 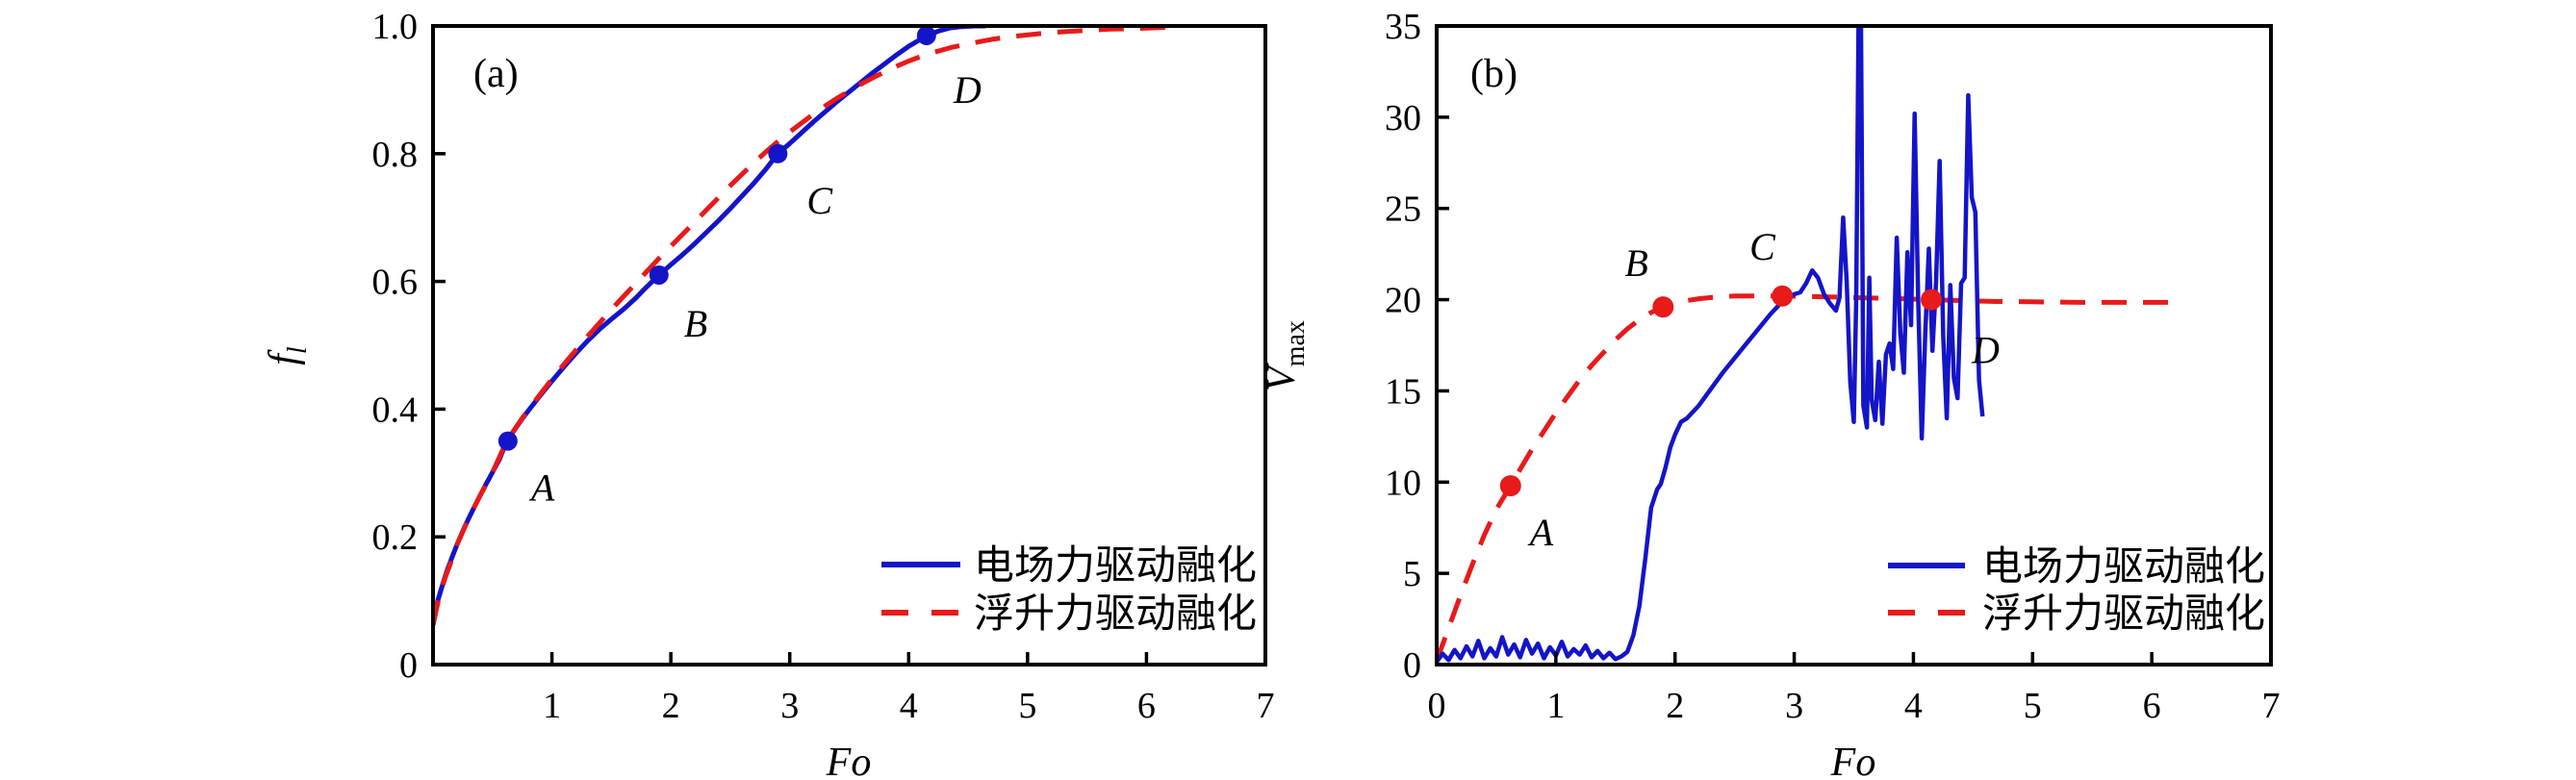 I want to click on y-axis-label: fl, so click(x=287, y=355).